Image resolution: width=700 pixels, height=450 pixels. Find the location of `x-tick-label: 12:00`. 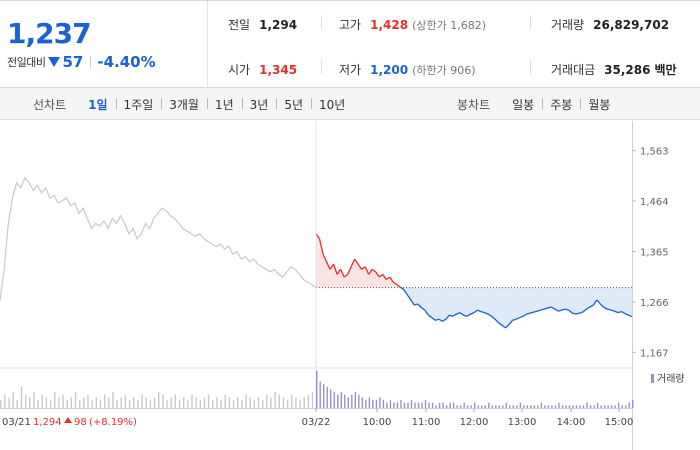

x-tick-label: 12:00 is located at coordinates (474, 422).